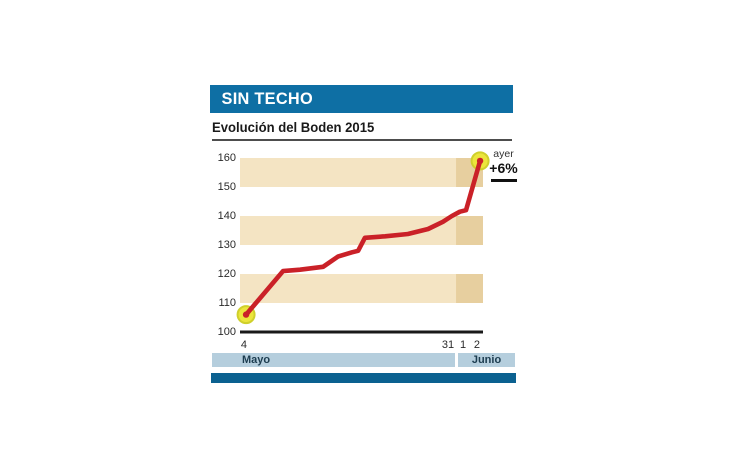 This screenshot has height=460, width=730. I want to click on x-tick-label: 1, so click(463, 345).